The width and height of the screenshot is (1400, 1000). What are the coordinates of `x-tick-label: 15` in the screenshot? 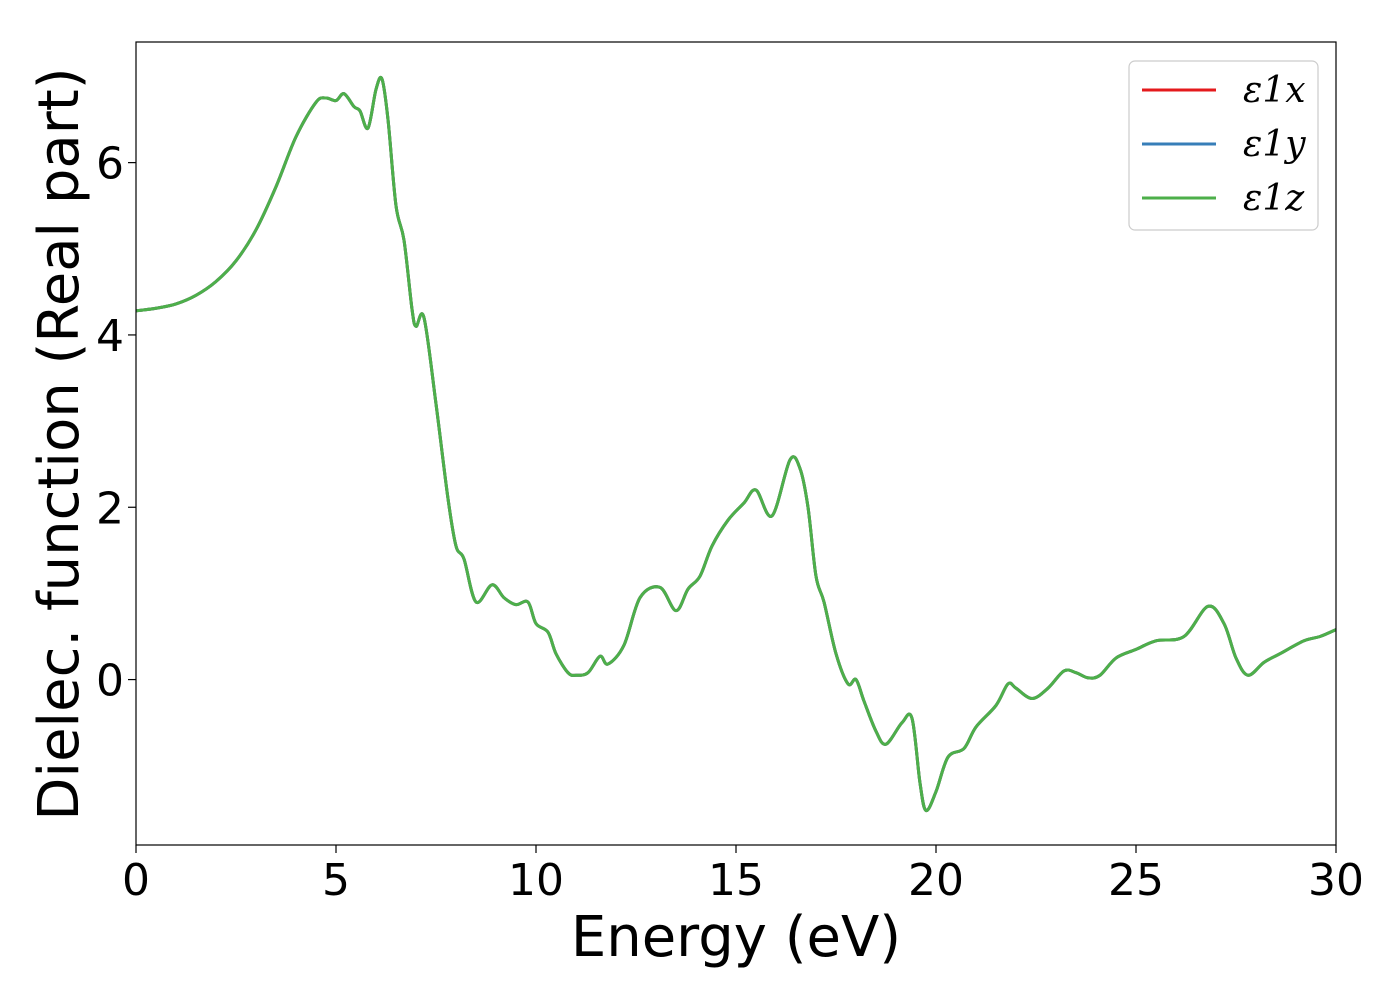 It's located at (736, 880).